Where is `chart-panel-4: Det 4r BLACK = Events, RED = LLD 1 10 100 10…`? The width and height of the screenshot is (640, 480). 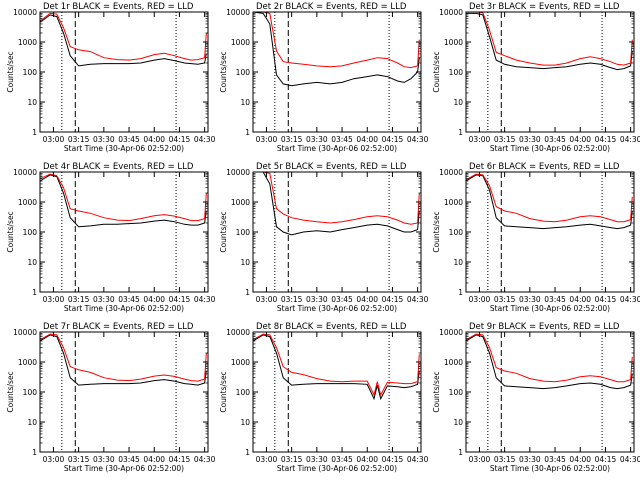
chart-panel-4: Det 4r BLACK = Events, RED = LLD 1 10 100 10… is located at coordinates (111, 237).